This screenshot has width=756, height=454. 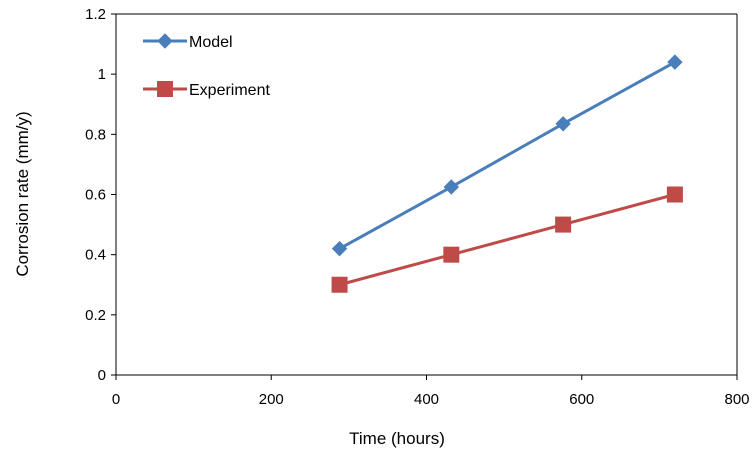 What do you see at coordinates (165, 41) in the screenshot?
I see `legend-marker-model` at bounding box center [165, 41].